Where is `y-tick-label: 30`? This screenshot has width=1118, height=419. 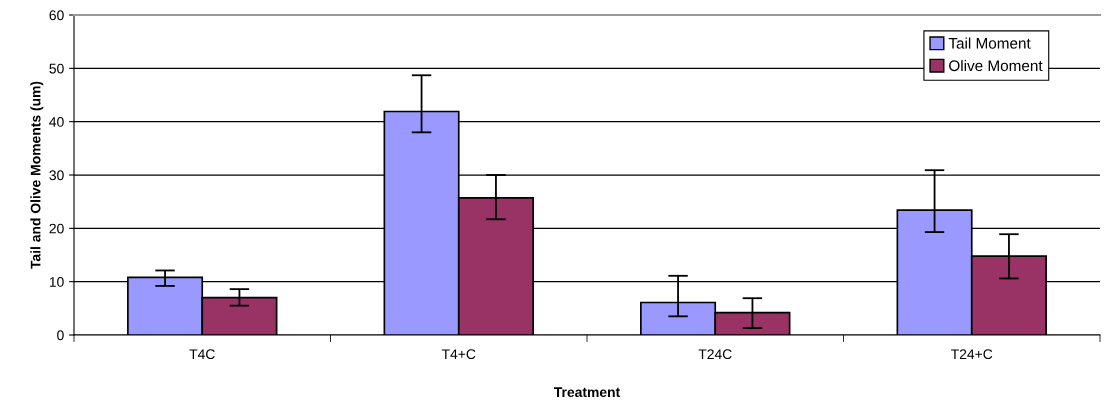
y-tick-label: 30 is located at coordinates (56, 175).